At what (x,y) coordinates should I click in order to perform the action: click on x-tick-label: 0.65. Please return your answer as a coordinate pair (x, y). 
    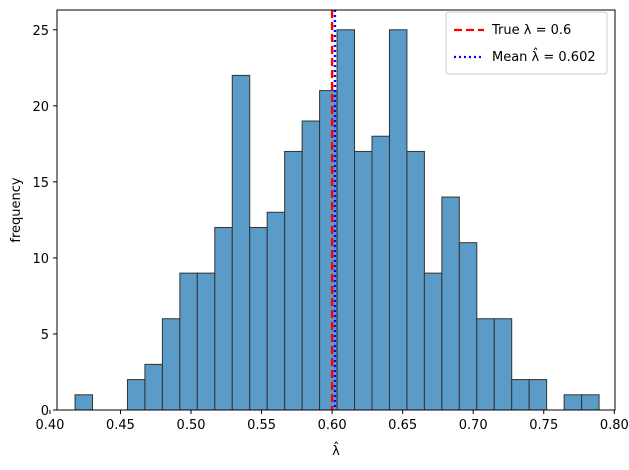
    Looking at the image, I should click on (402, 425).